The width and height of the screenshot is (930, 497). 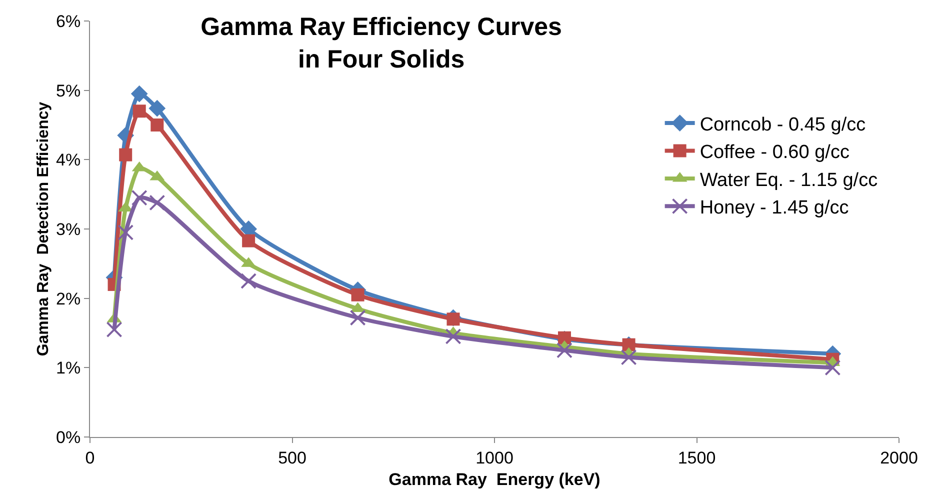 I want to click on legend-label: Coffee - 0.60 g/cc, so click(x=775, y=153).